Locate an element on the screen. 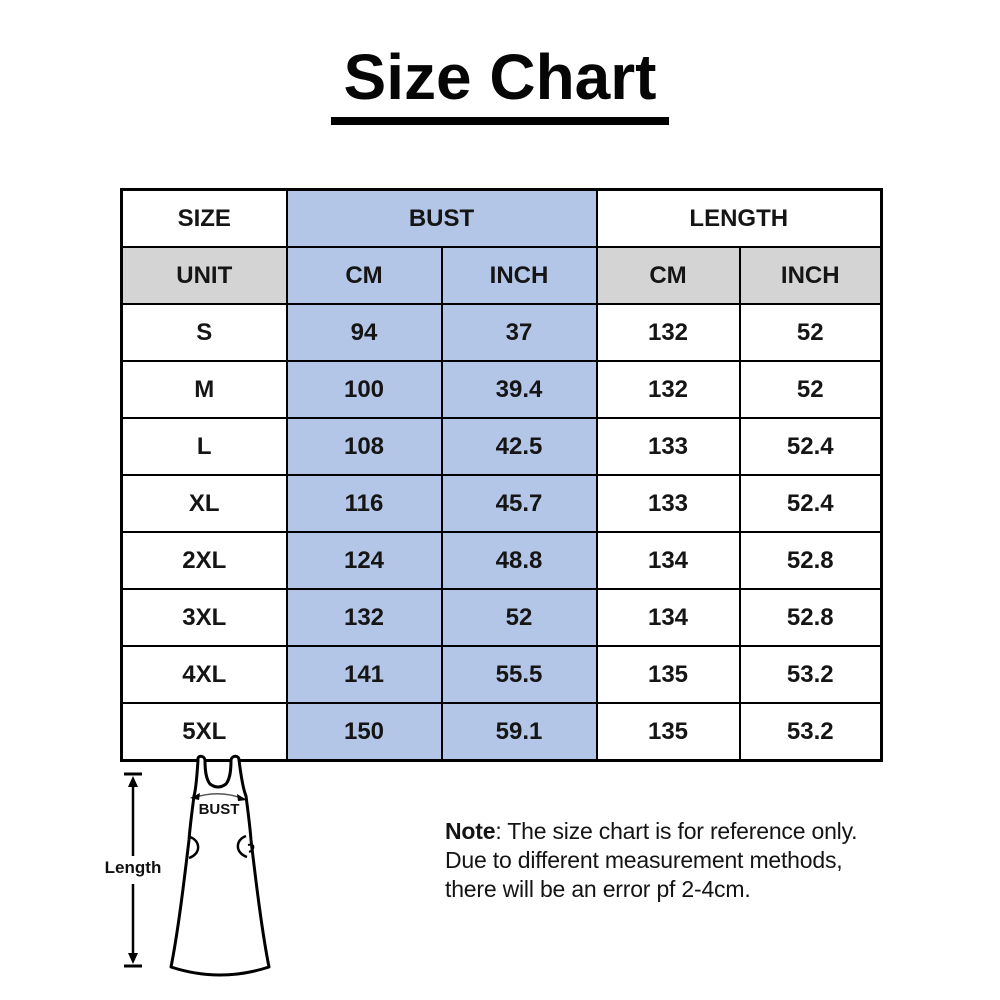  dress-illustration: Length BUST is located at coordinates (188, 865).